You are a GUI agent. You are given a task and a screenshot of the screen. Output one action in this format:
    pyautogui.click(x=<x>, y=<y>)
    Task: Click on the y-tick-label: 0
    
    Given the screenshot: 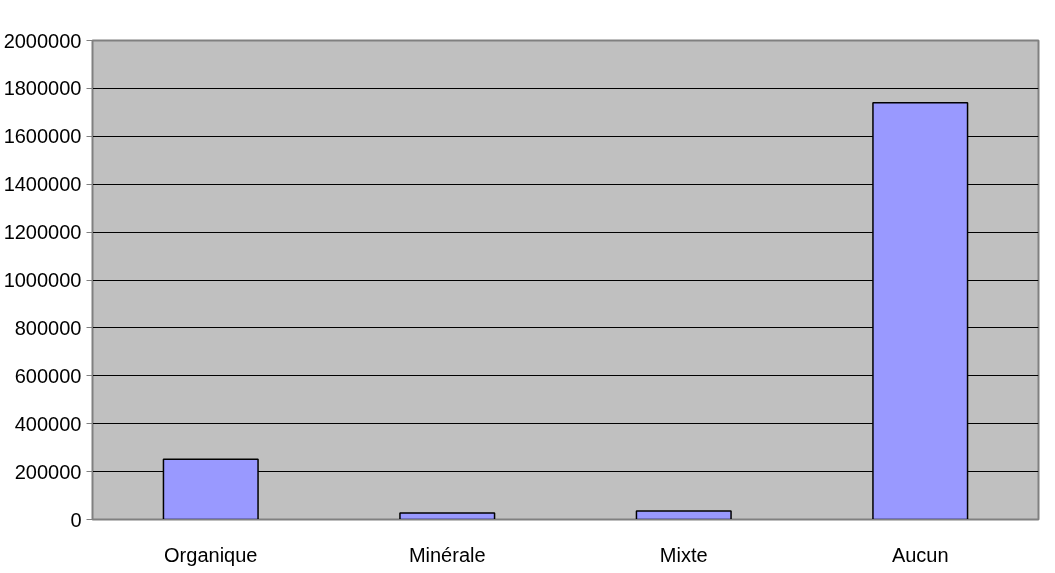 What is the action you would take?
    pyautogui.click(x=76, y=519)
    